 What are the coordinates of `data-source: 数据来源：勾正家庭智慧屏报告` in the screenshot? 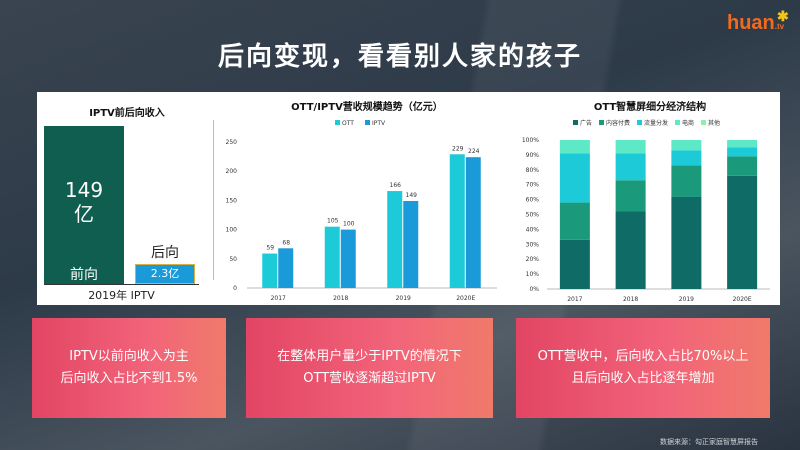 It's located at (709, 442).